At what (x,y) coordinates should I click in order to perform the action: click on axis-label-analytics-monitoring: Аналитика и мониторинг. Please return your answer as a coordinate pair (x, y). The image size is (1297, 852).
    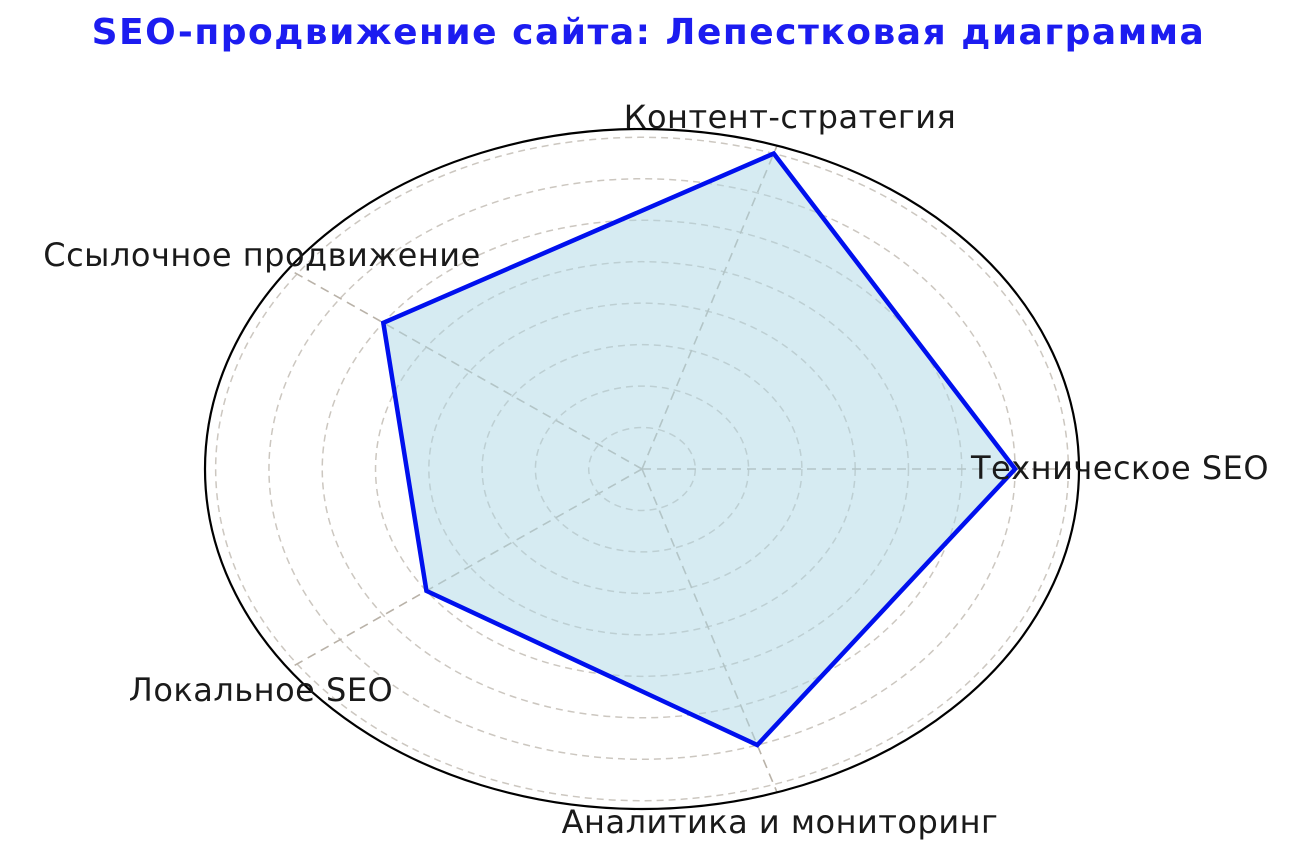
    Looking at the image, I should click on (780, 822).